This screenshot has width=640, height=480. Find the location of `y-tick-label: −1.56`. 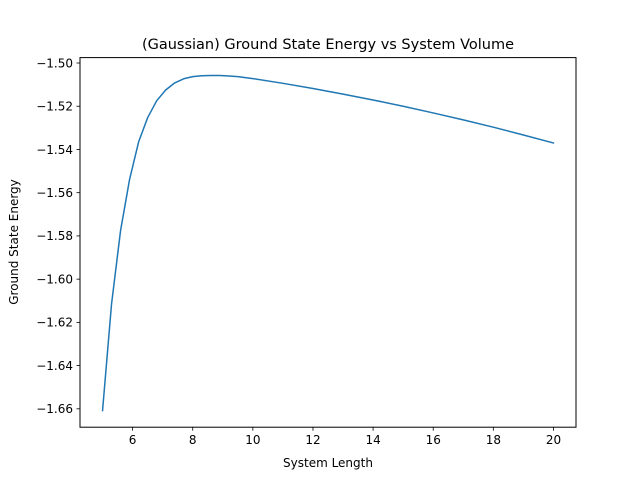

y-tick-label: −1.56 is located at coordinates (54, 193).